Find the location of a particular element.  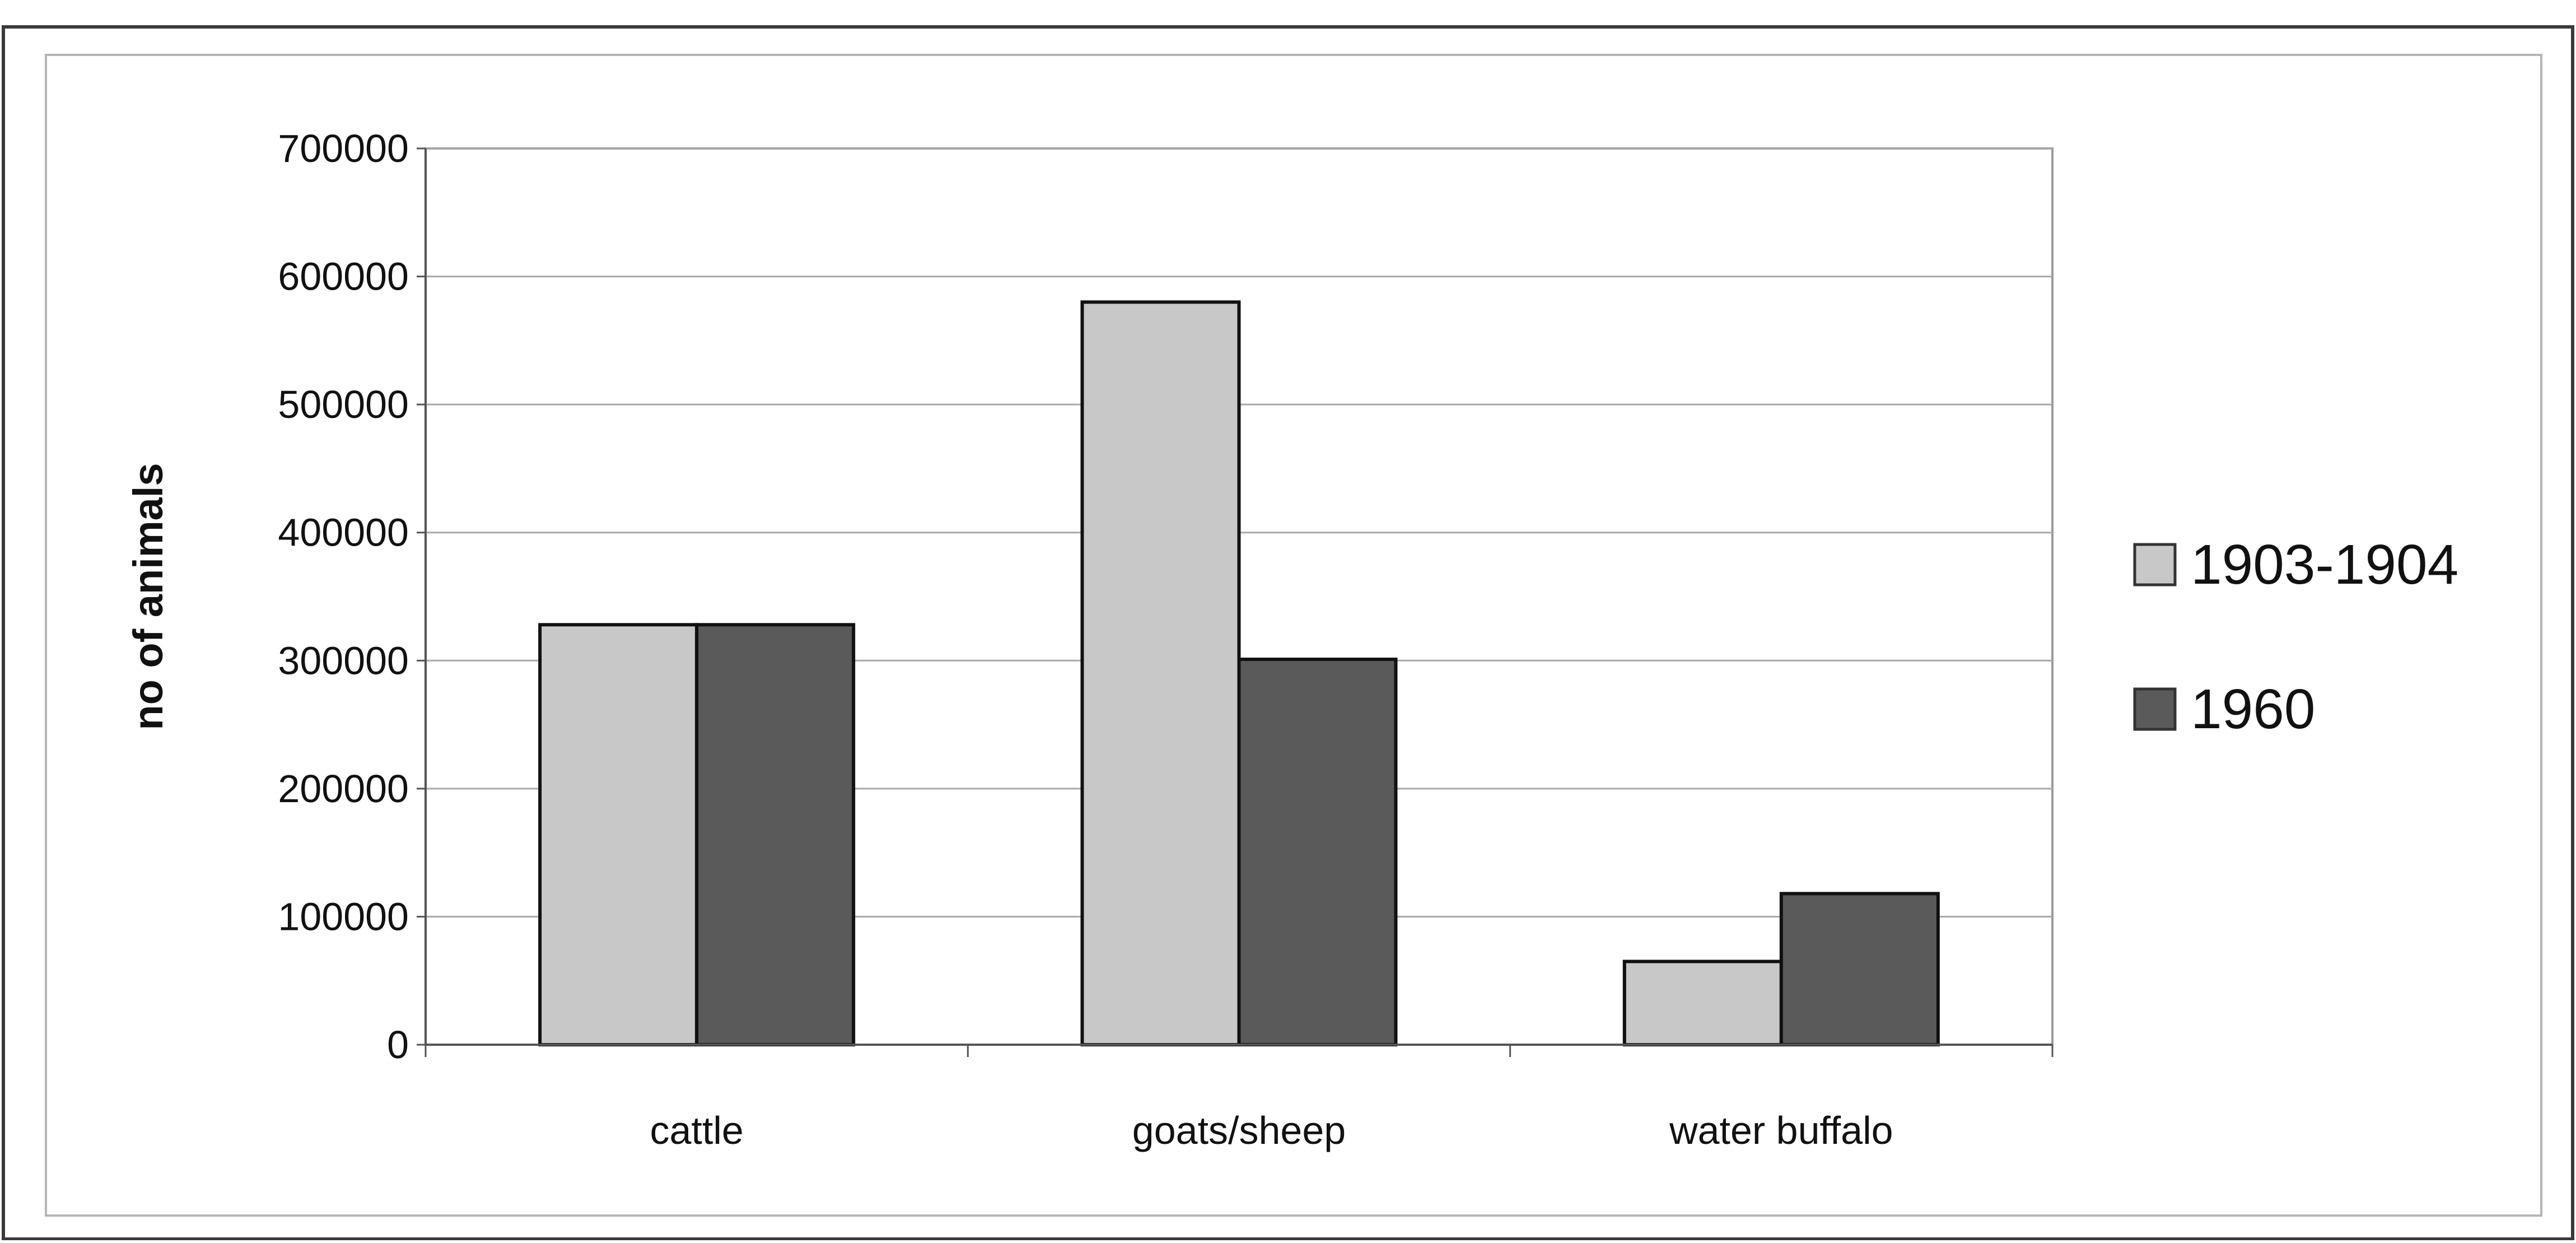

y-tick-label: 500000 is located at coordinates (344, 405).